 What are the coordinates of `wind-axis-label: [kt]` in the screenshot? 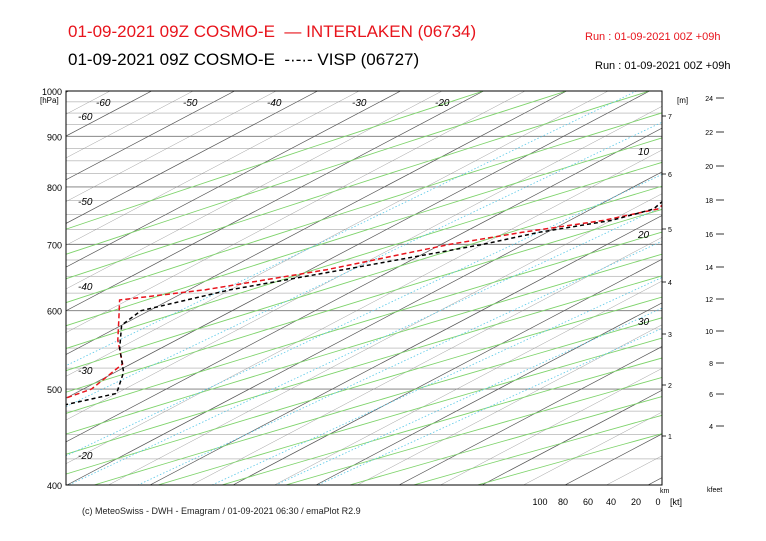 It's located at (676, 502).